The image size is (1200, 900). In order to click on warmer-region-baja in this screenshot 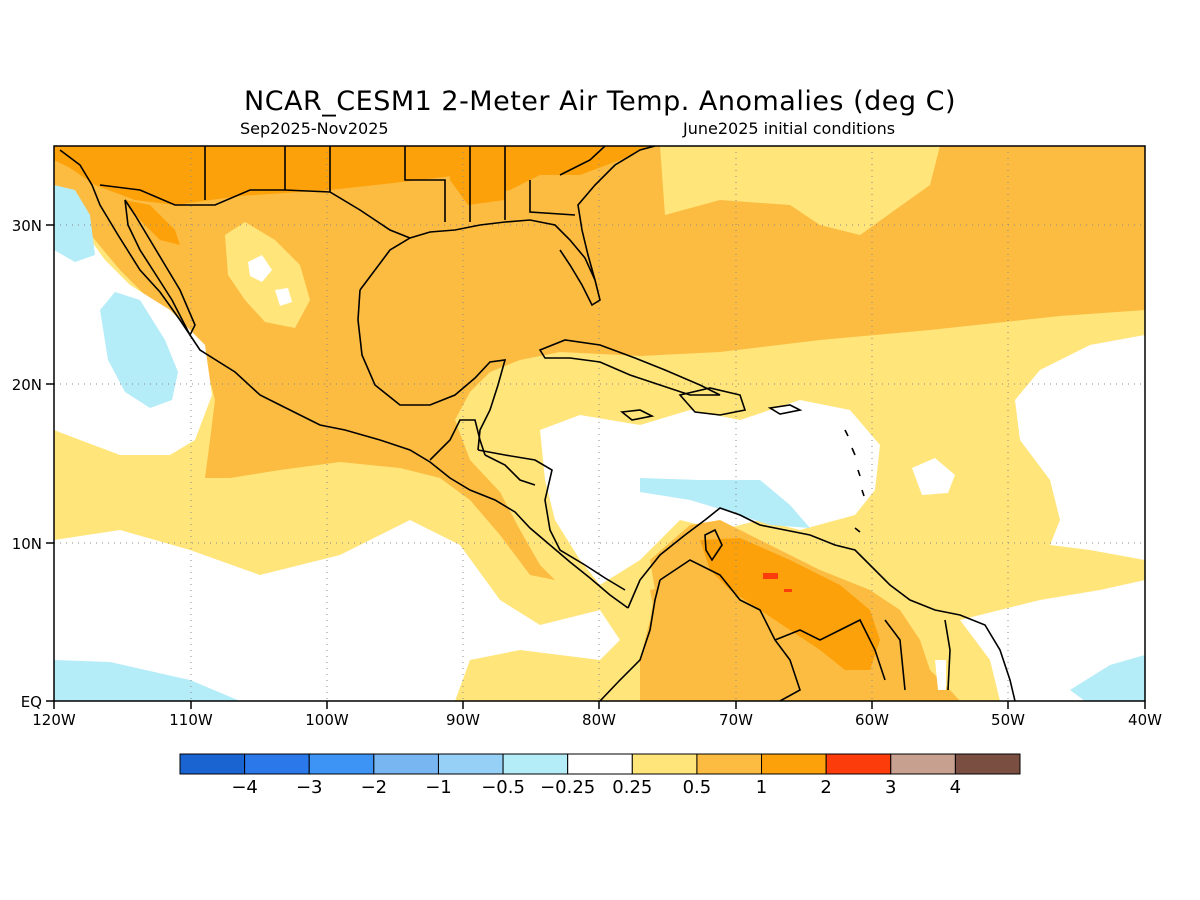, I will do `click(152, 222)`.